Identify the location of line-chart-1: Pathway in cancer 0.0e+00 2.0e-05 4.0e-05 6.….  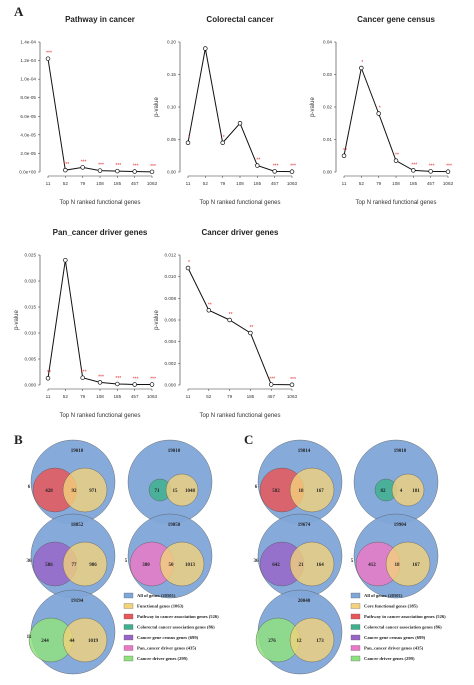
(88, 110).